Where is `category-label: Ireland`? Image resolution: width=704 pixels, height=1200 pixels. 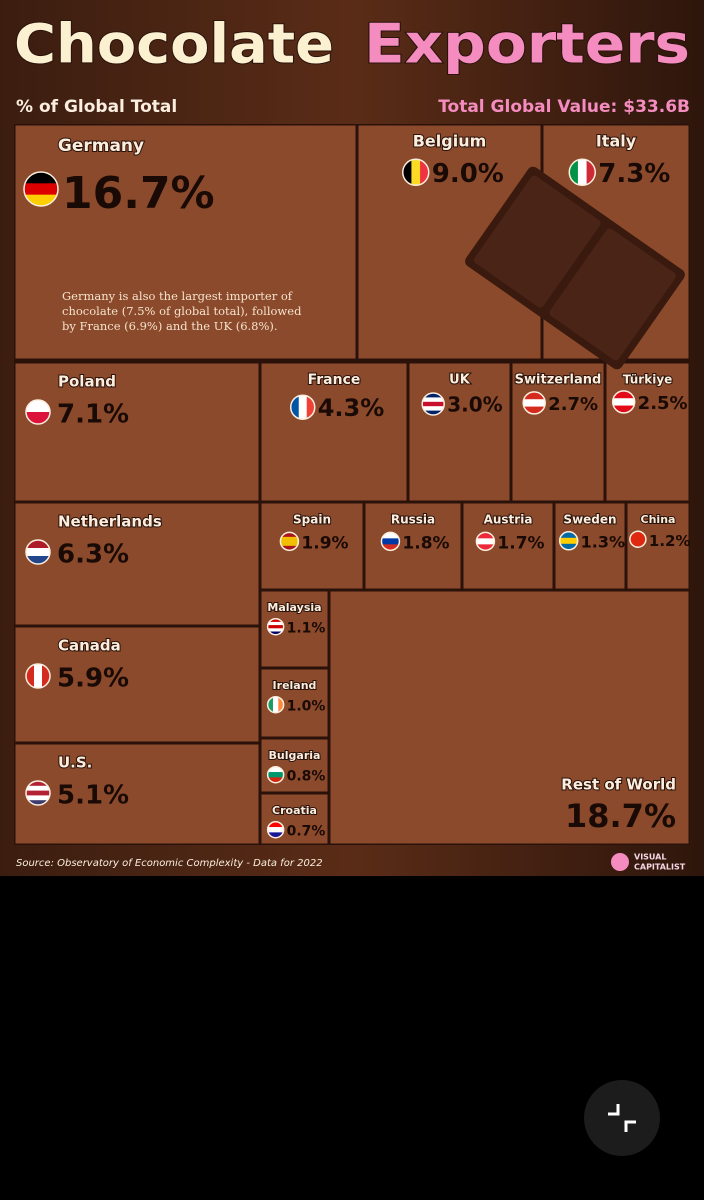
category-label: Ireland is located at coordinates (295, 685).